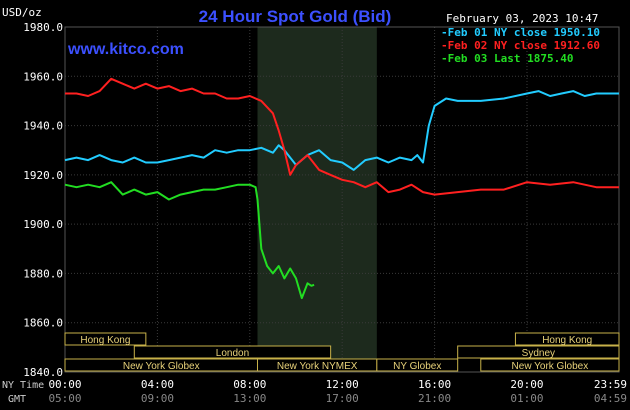  Describe the element at coordinates (249, 384) in the screenshot. I see `x-tick-label-ny: 08:00` at that location.